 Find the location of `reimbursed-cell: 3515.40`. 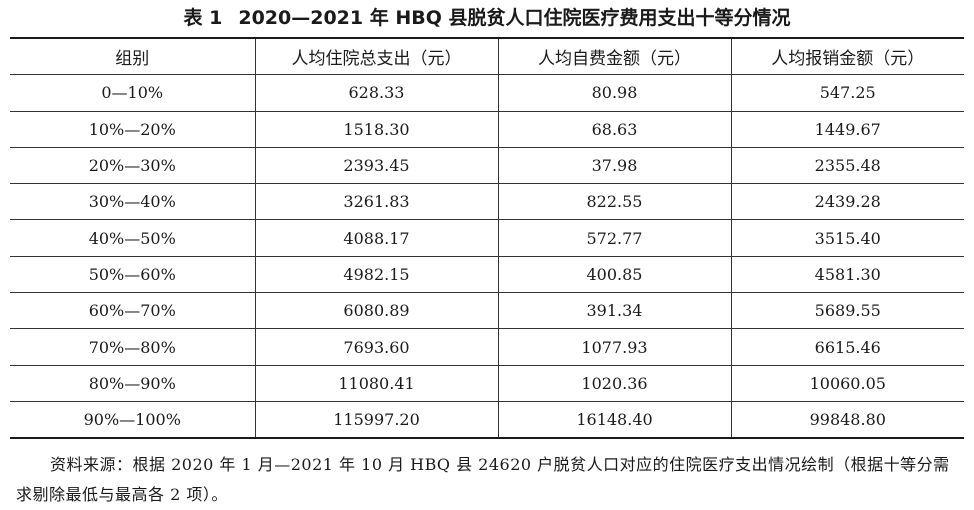

reimbursed-cell: 3515.40 is located at coordinates (847, 238).